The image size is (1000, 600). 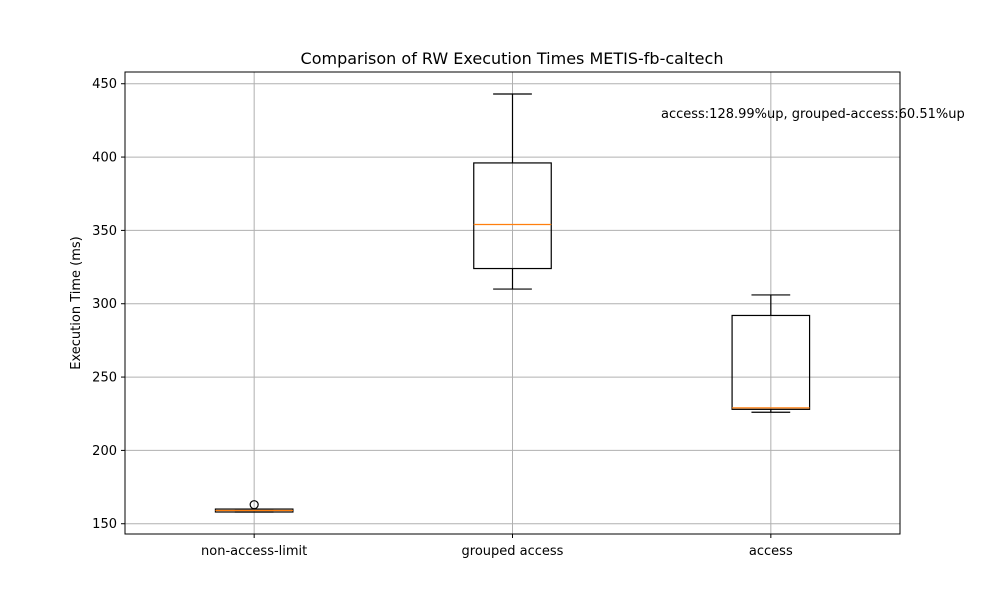 I want to click on box-group-access, so click(x=771, y=353).